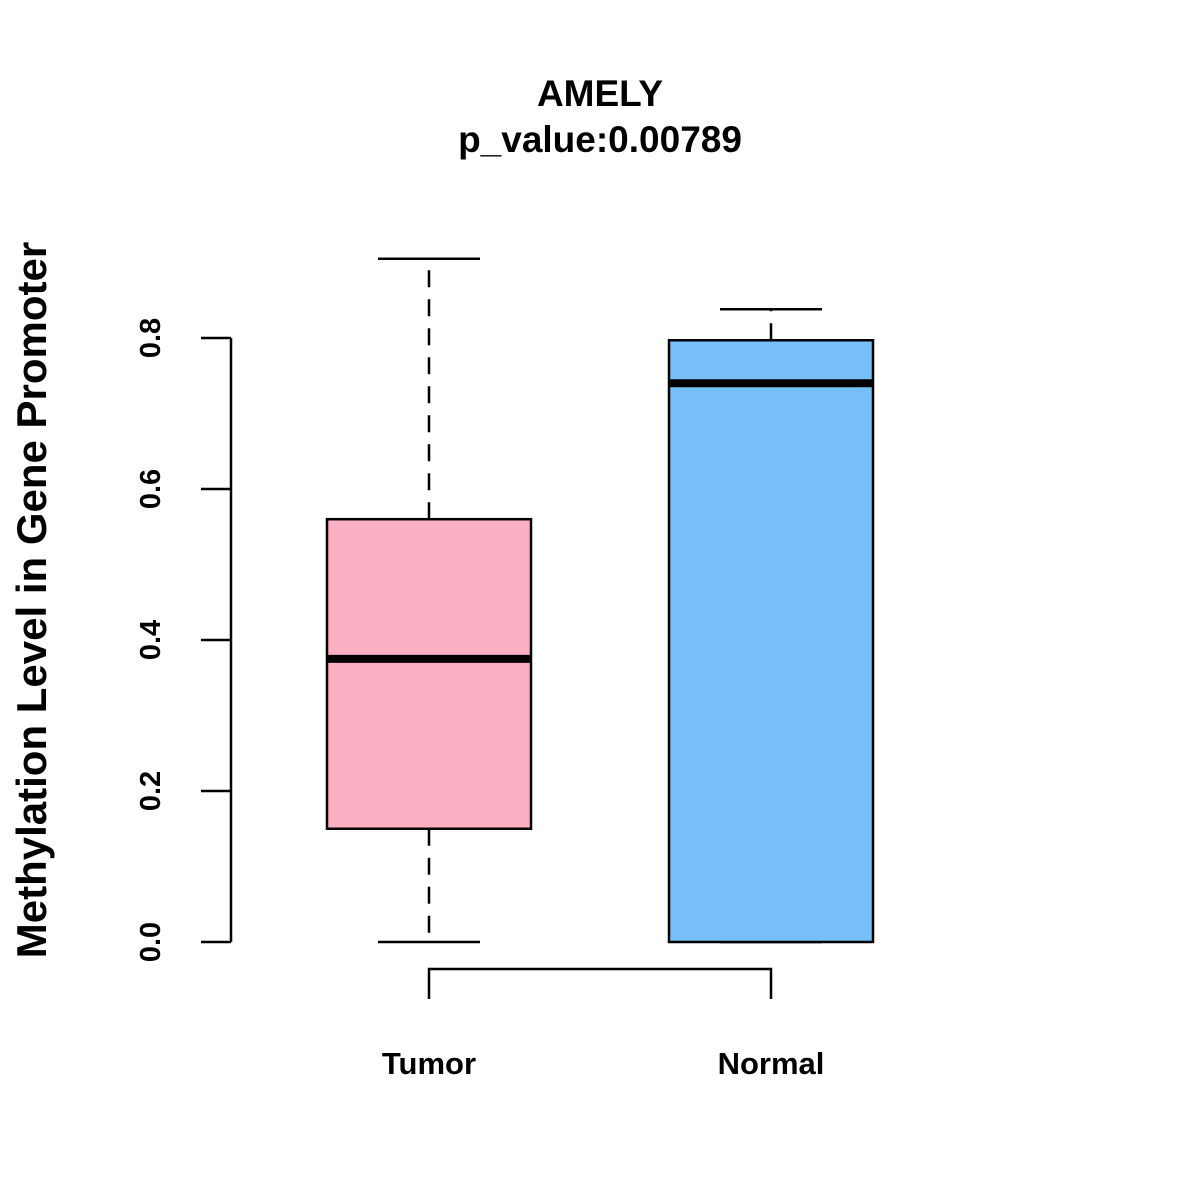 The image size is (1200, 1200). I want to click on y-axis-label: Methylation Level in Gene Promoter, so click(31, 600).